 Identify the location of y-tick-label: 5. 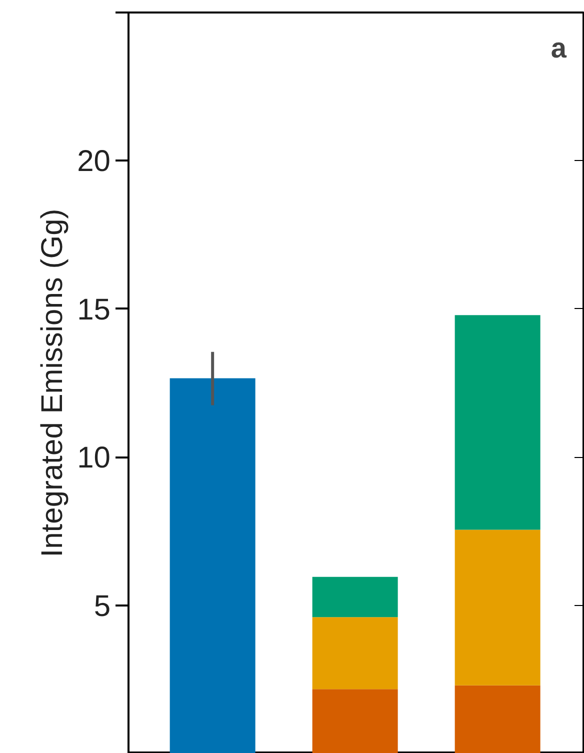
(102, 606).